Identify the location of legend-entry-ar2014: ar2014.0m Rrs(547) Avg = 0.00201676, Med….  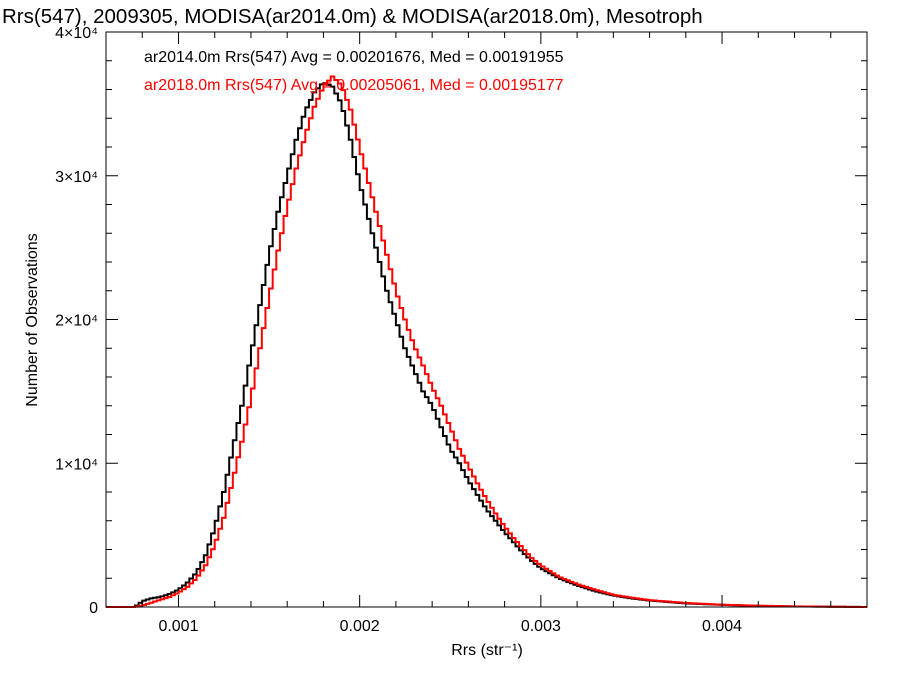
(354, 57).